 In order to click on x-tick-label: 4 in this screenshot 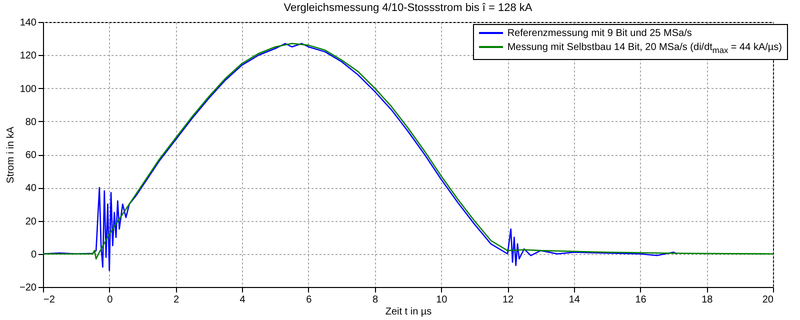, I will do `click(243, 300)`.